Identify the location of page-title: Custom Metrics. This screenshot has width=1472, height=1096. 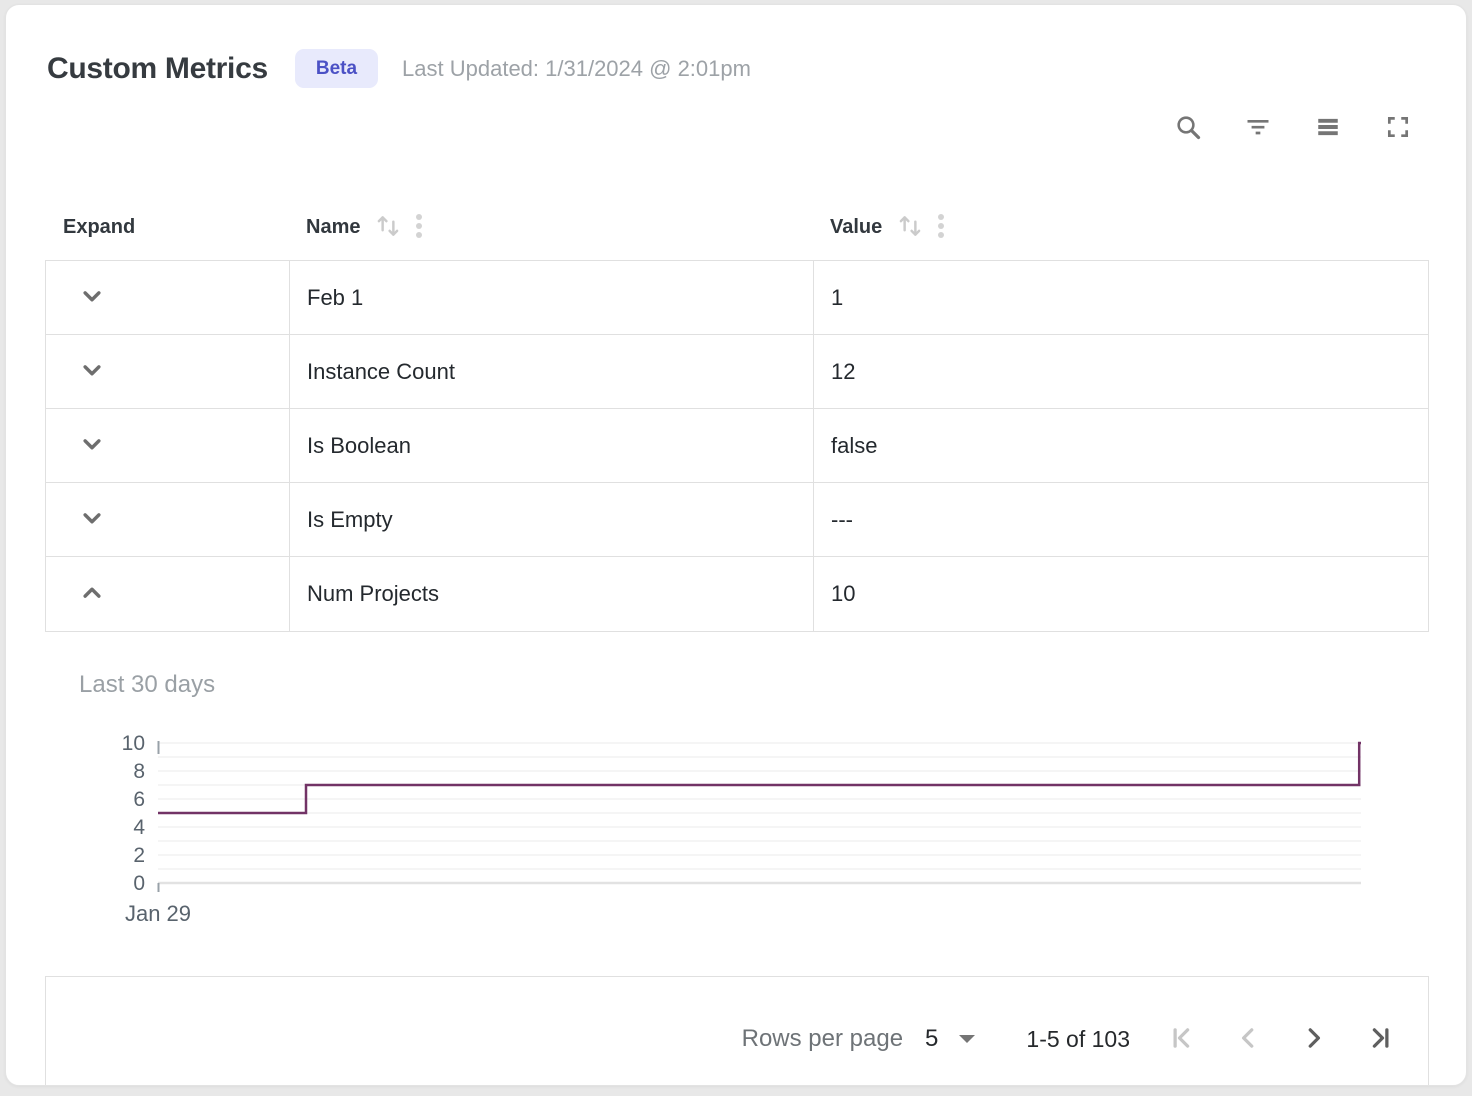
(157, 68).